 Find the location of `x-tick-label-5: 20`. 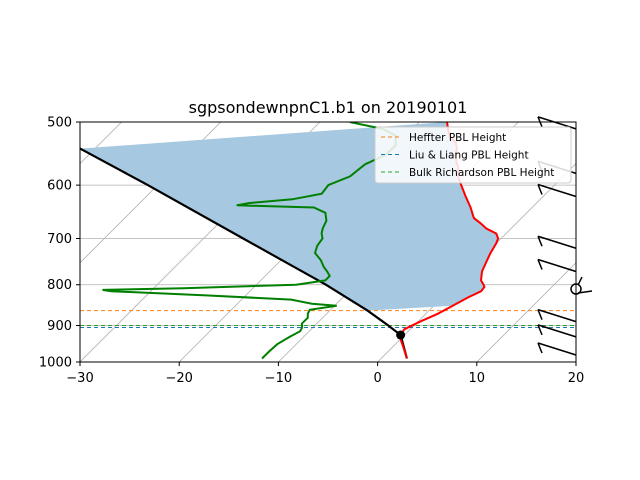

x-tick-label-5: 20 is located at coordinates (576, 378).